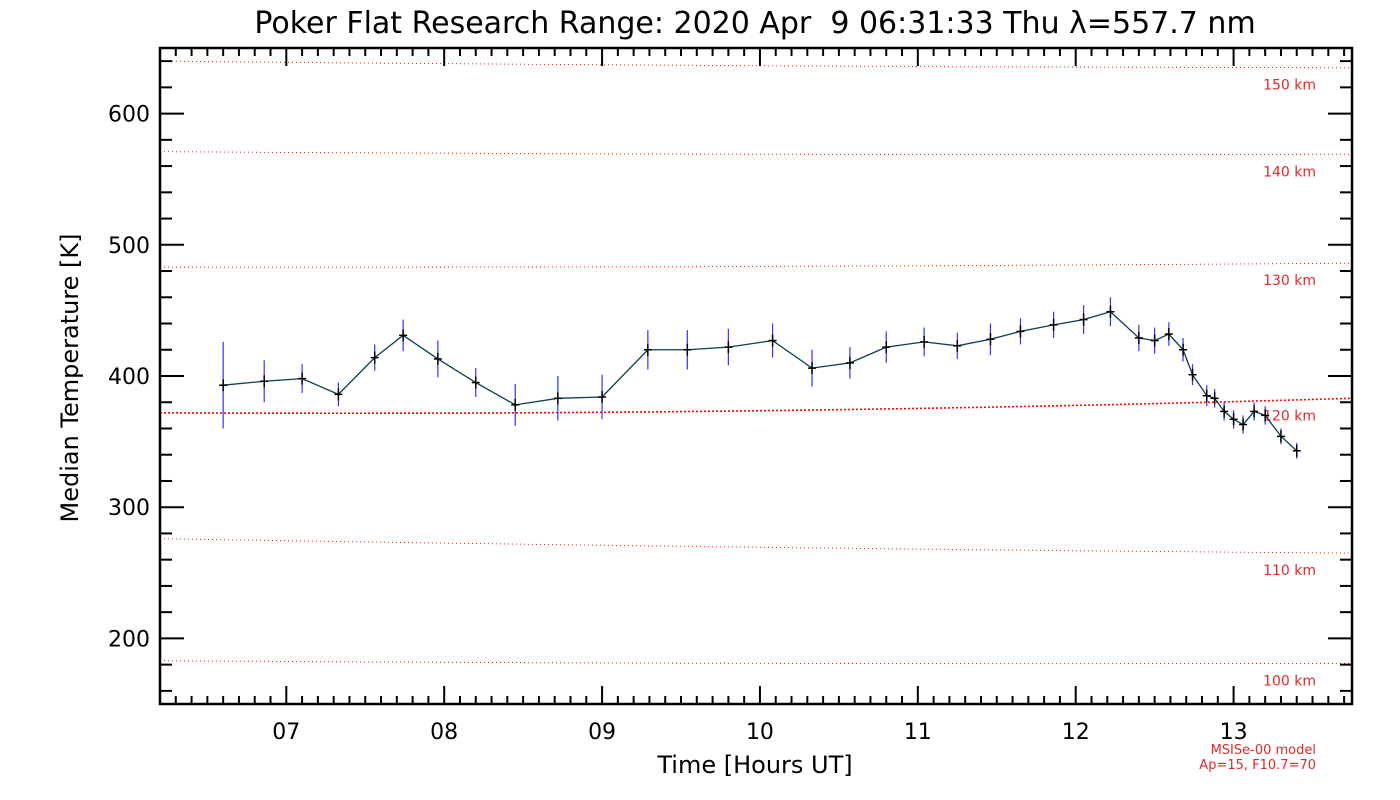 The width and height of the screenshot is (1400, 800). What do you see at coordinates (918, 732) in the screenshot?
I see `x-tick-label: 11` at bounding box center [918, 732].